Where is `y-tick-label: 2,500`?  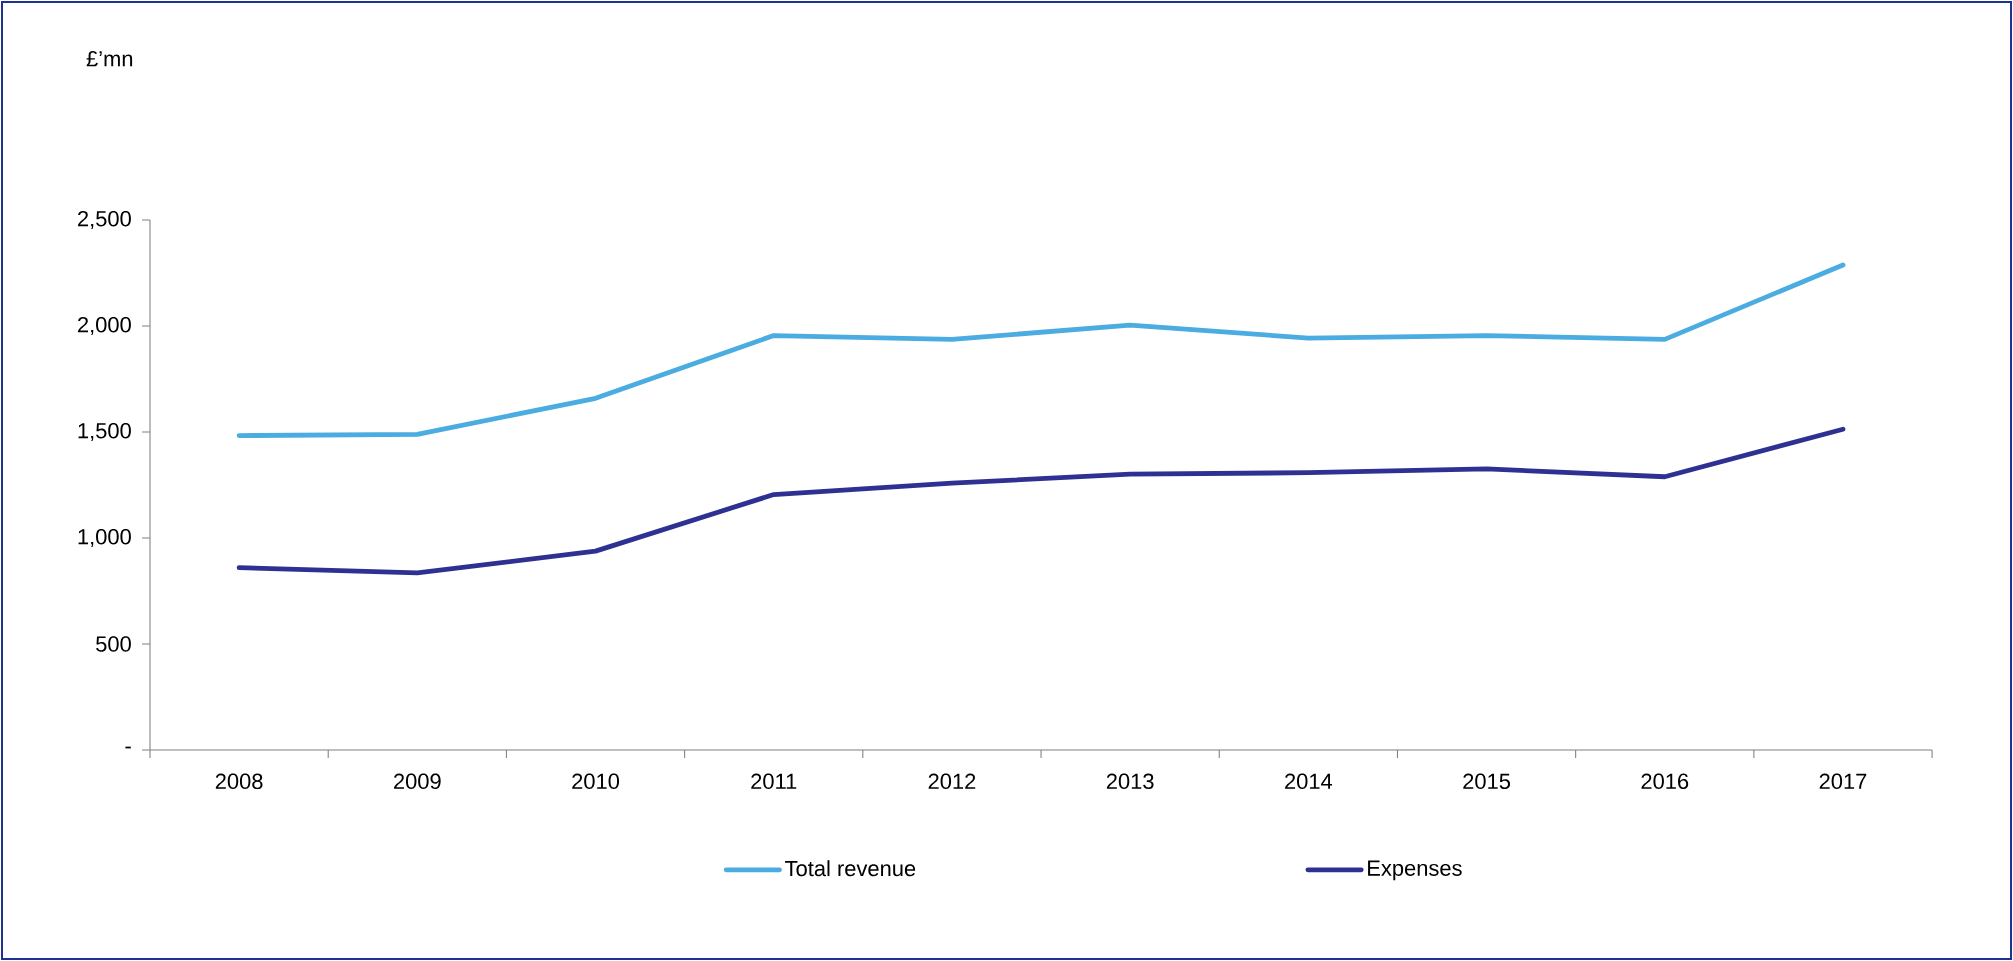
y-tick-label: 2,500 is located at coordinates (104, 220).